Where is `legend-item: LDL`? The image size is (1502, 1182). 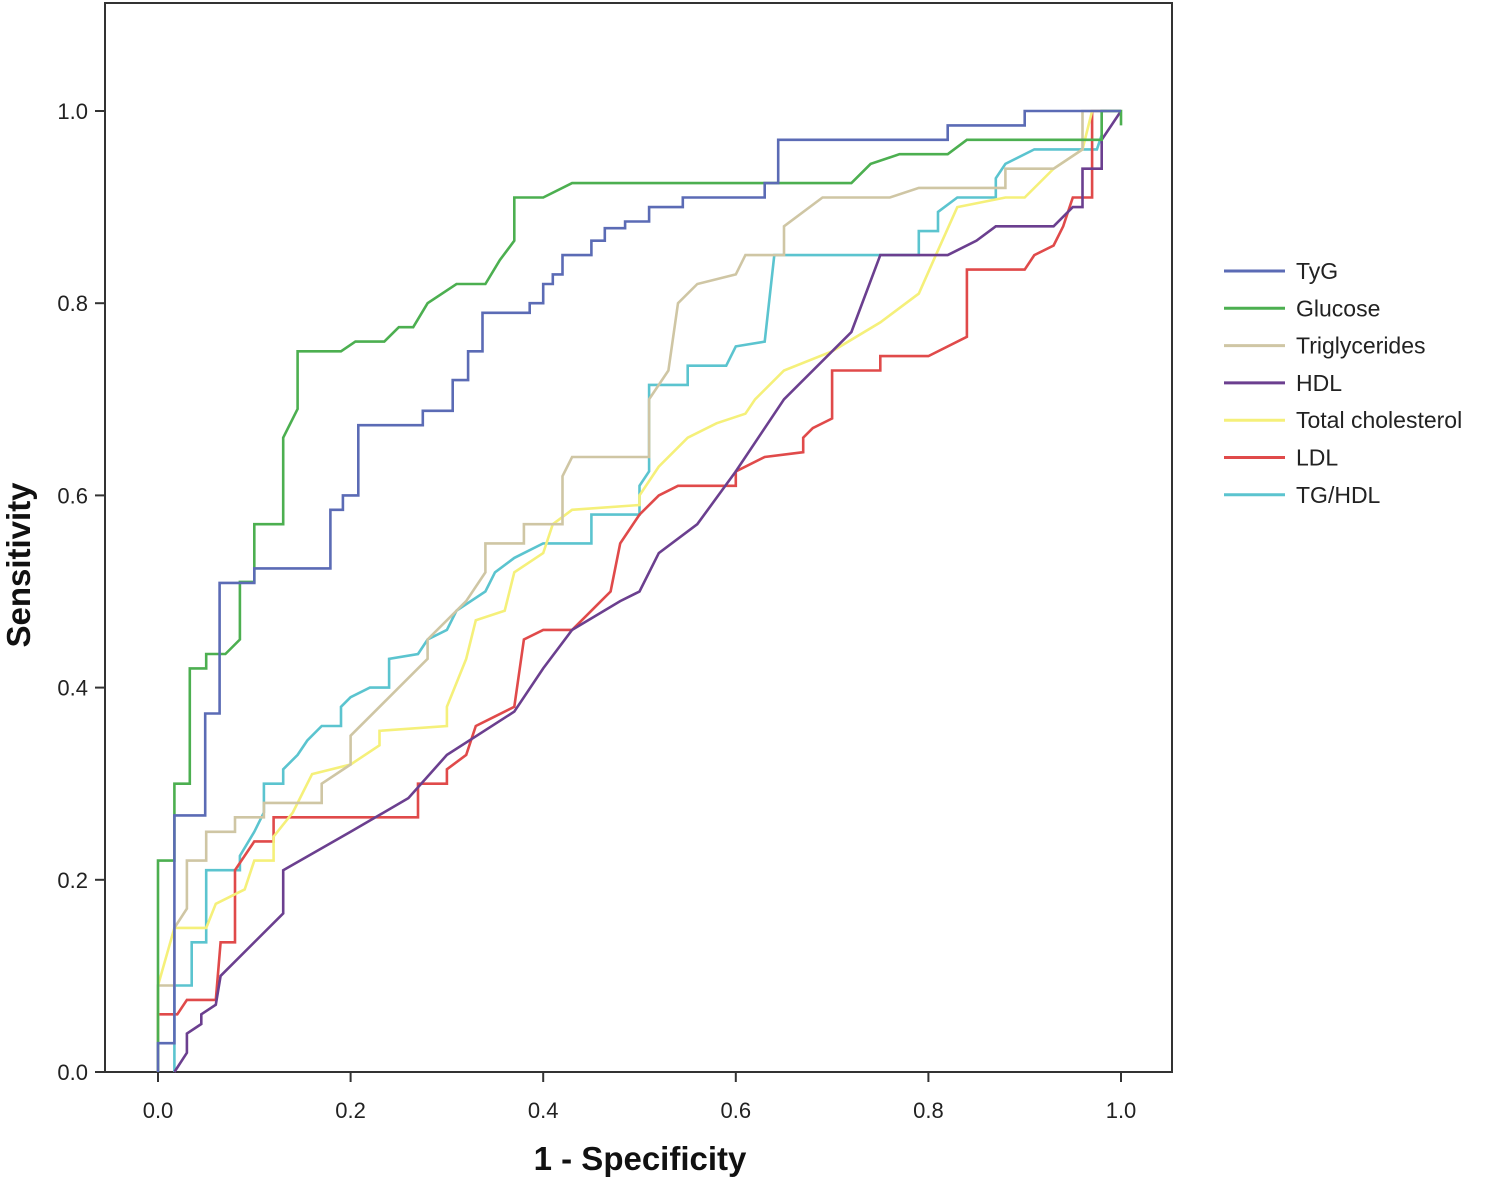
legend-item: LDL is located at coordinates (1281, 458).